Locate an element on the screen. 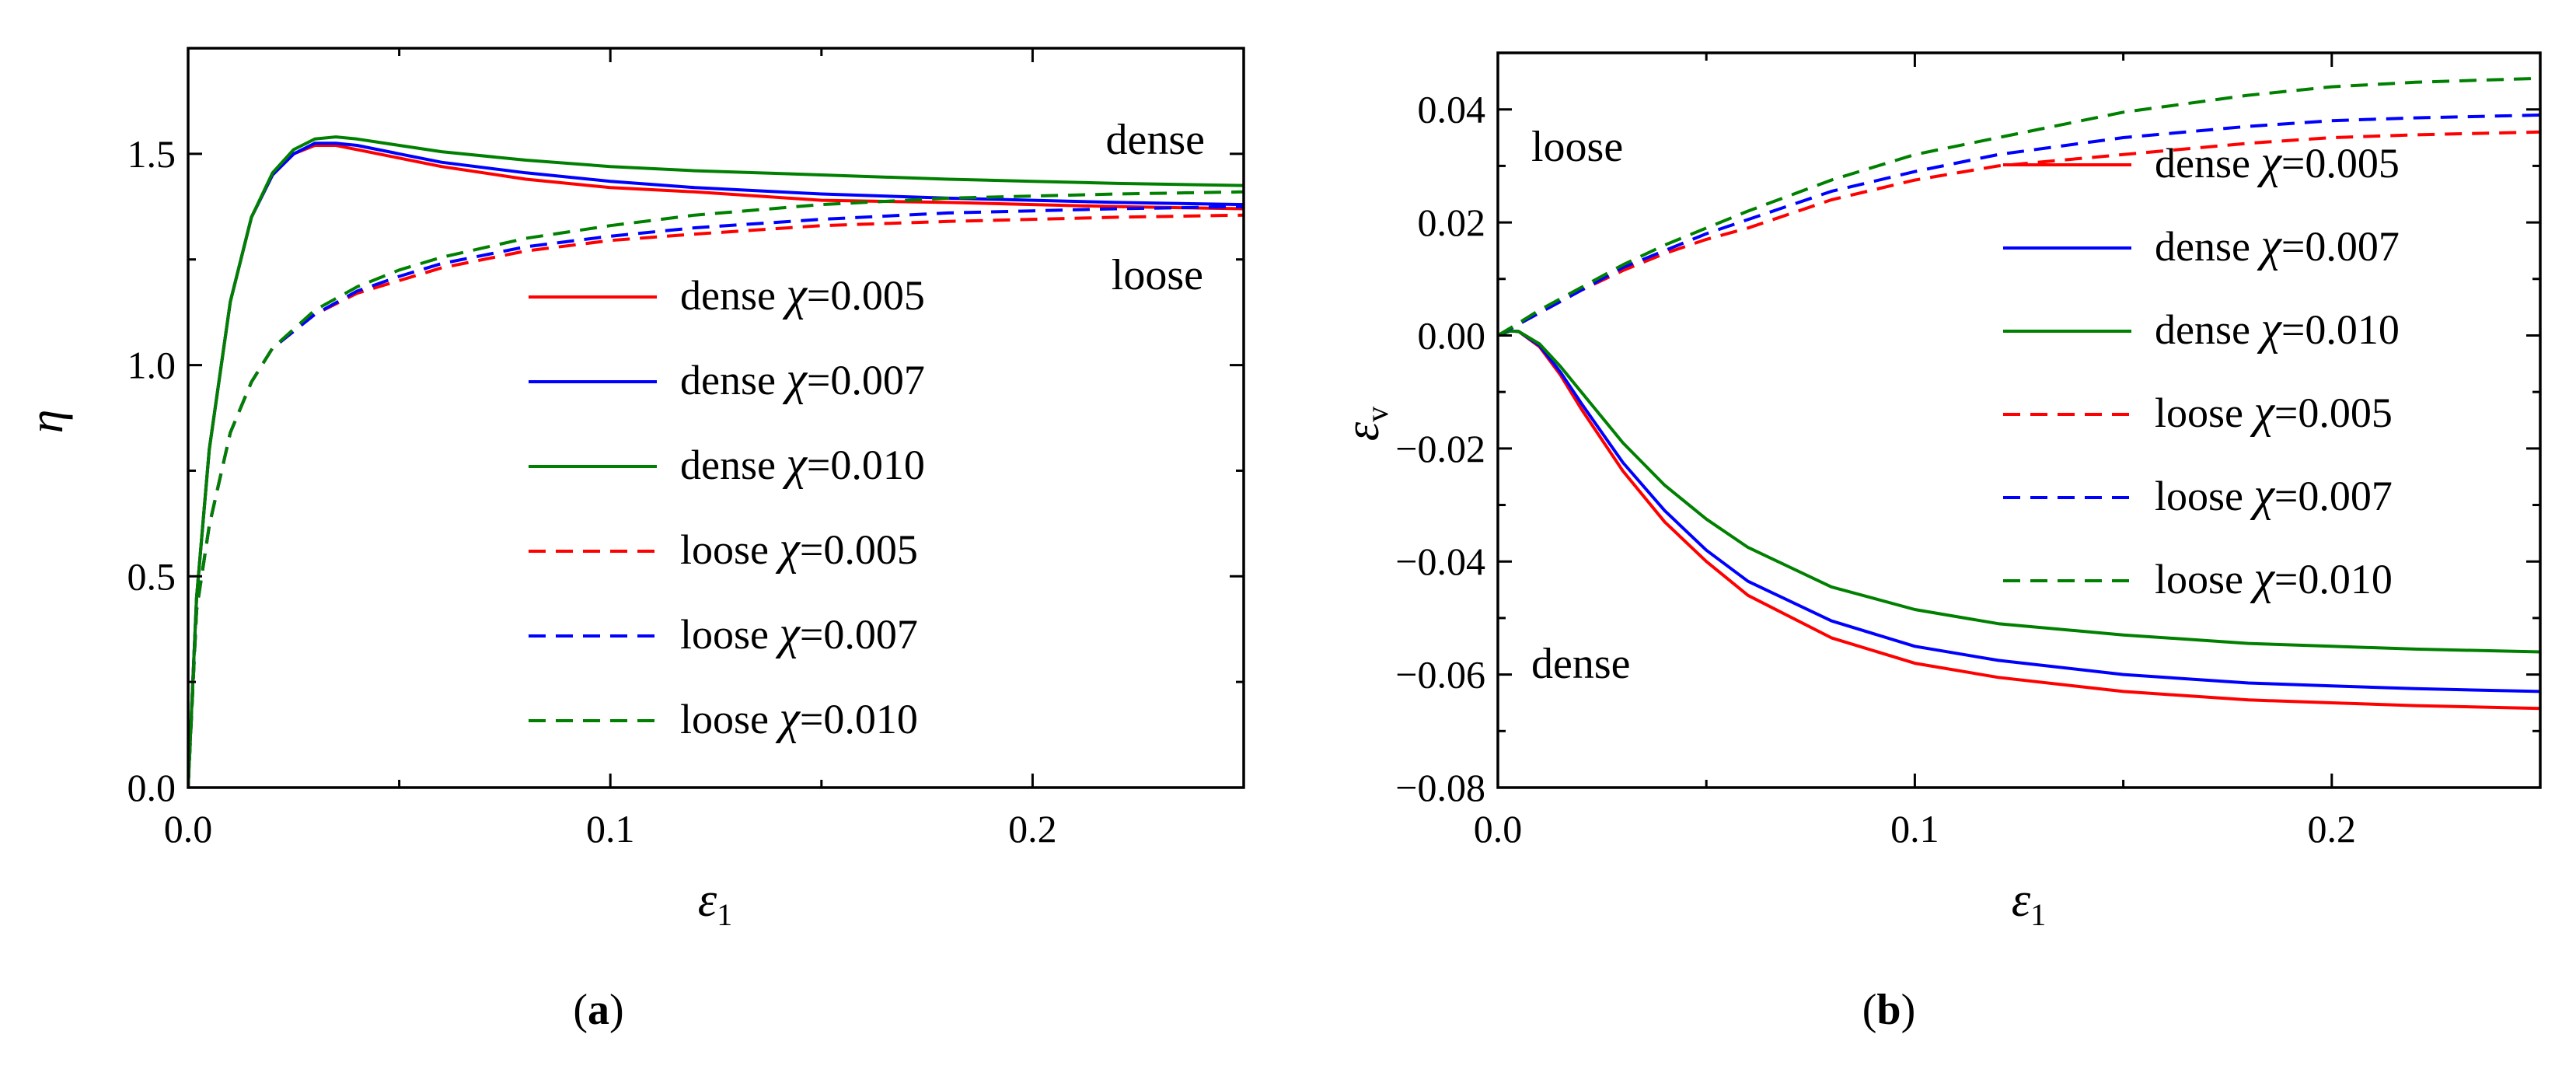 This screenshot has height=1069, width=2576. panel-label-letter: b is located at coordinates (1889, 1010).